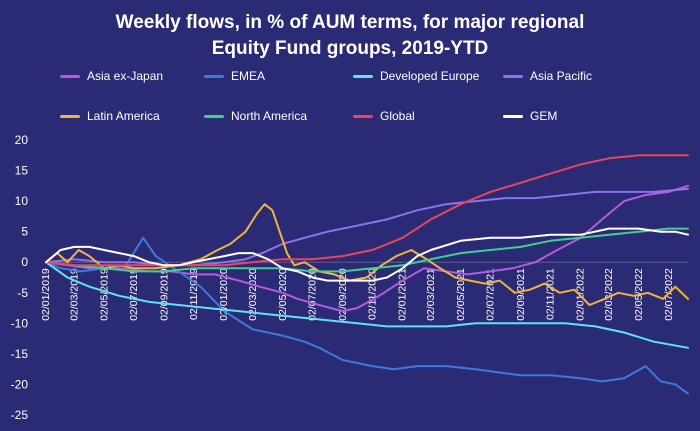 The height and width of the screenshot is (431, 700). Describe the element at coordinates (373, 294) in the screenshot. I see `x-tick-label: 02/11/2020` at that location.